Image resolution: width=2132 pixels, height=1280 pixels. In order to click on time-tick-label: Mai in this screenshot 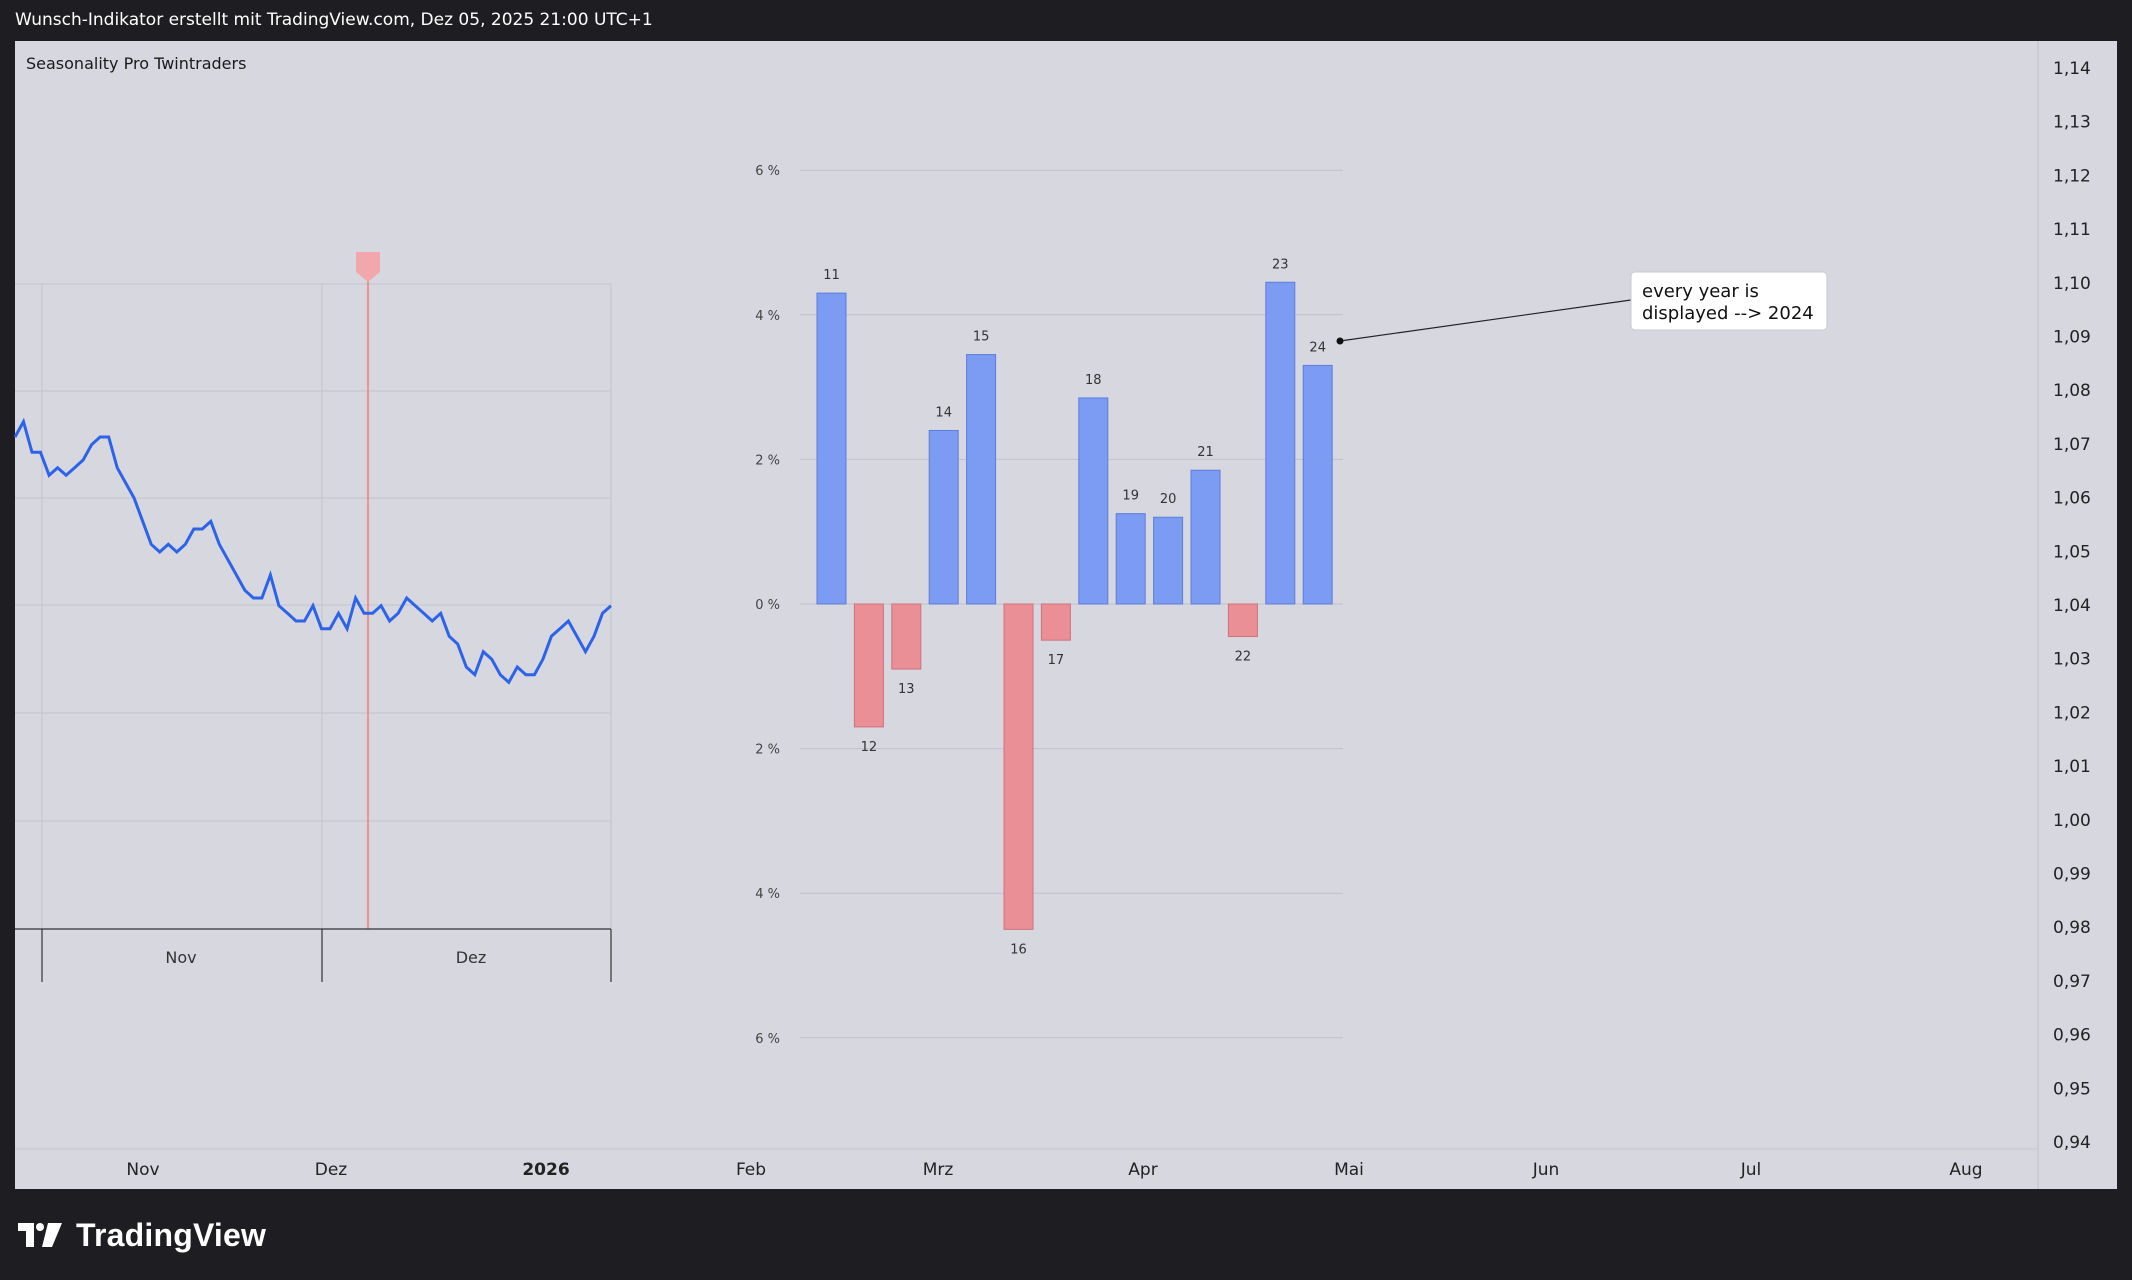, I will do `click(1349, 1170)`.